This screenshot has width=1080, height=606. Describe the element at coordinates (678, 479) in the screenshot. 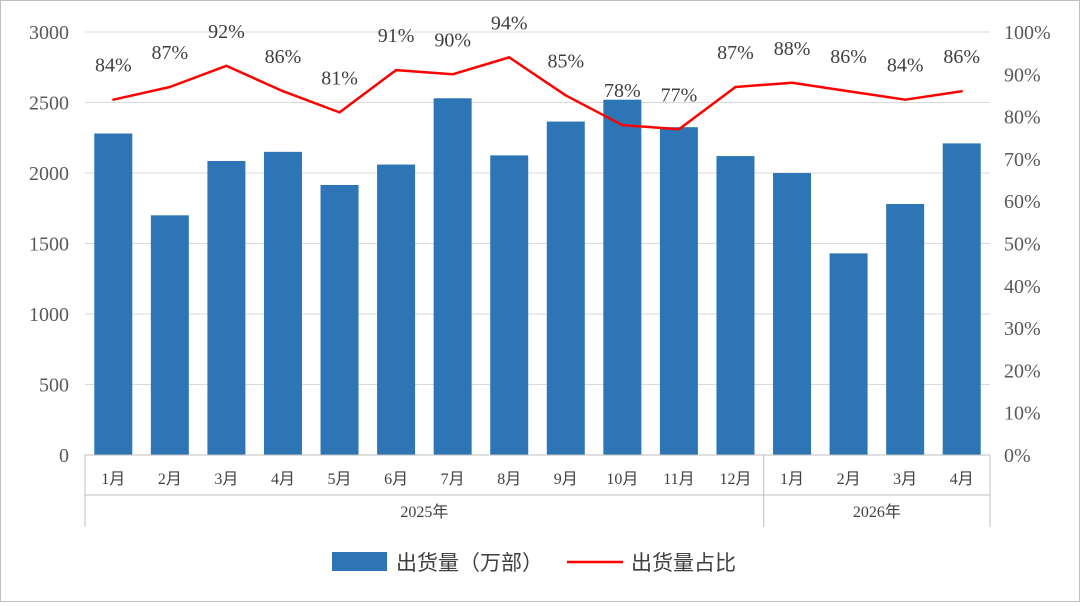

I see `month-label: 11月` at that location.